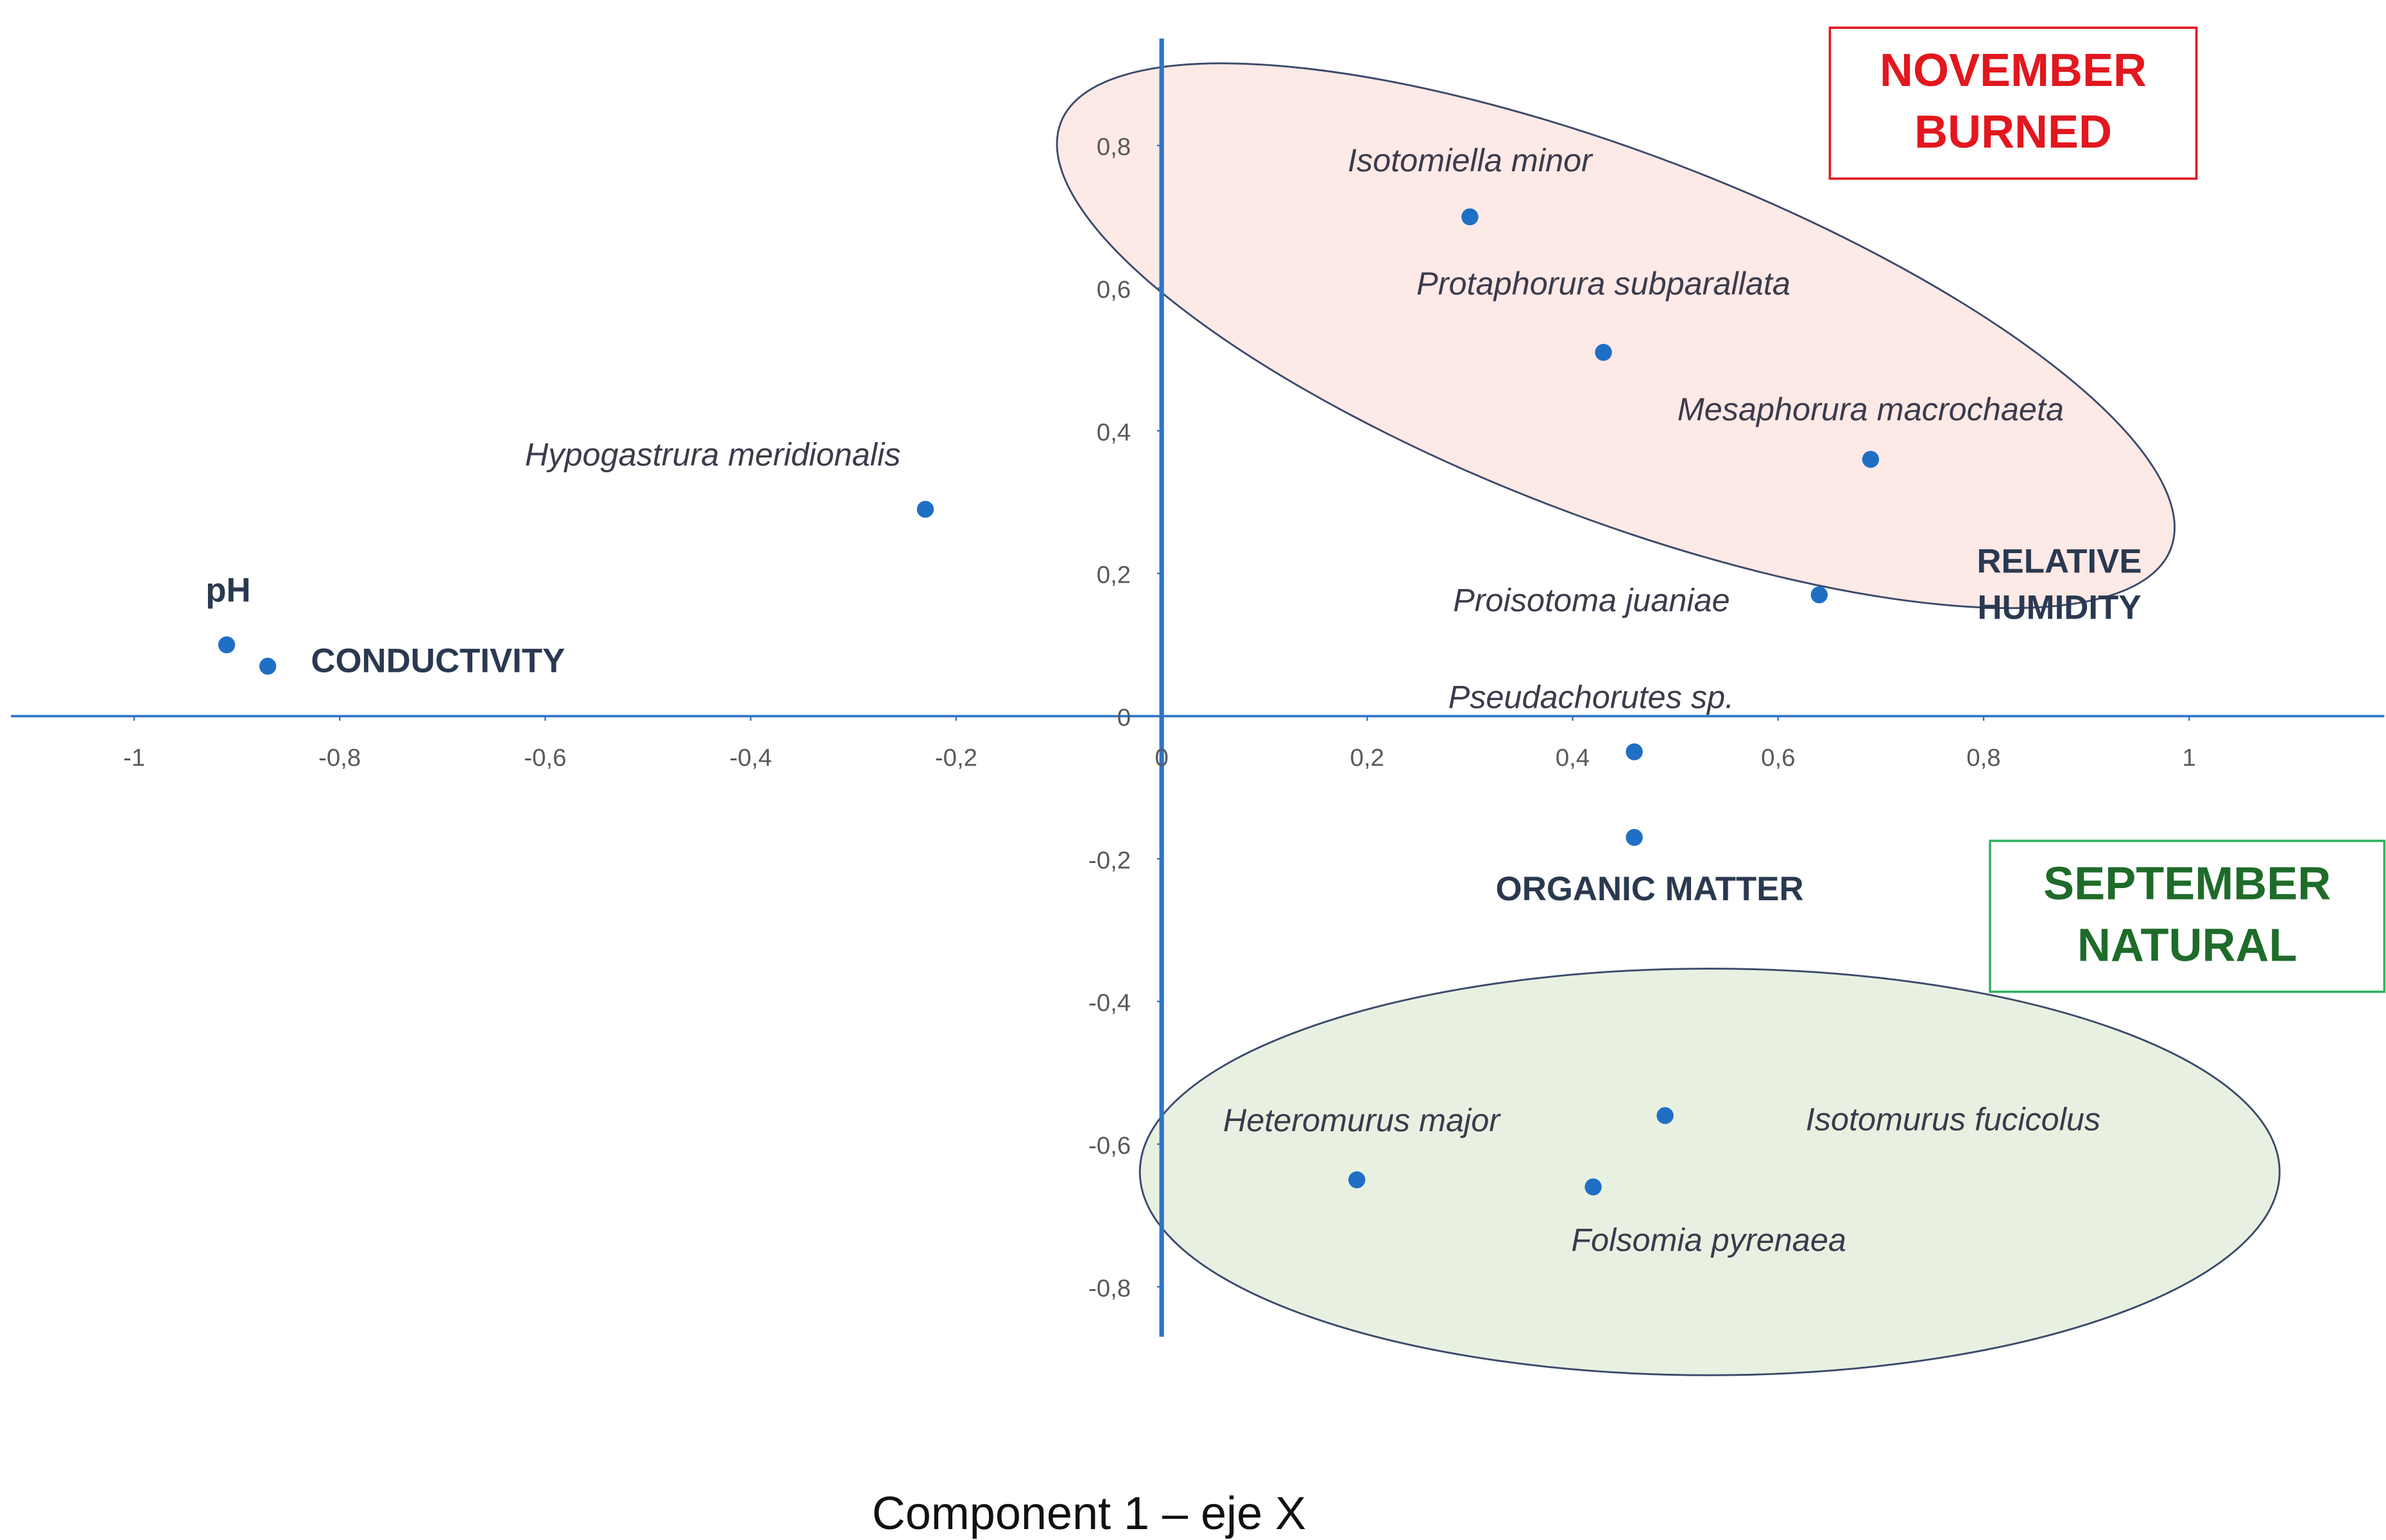  What do you see at coordinates (712, 454) in the screenshot?
I see `species-label: Hypogastrura meridionalis` at bounding box center [712, 454].